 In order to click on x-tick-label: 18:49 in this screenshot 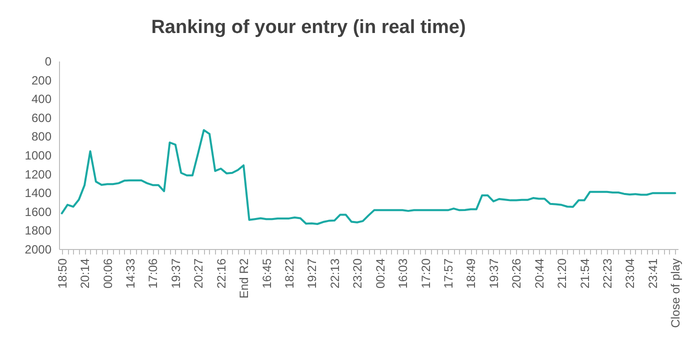, I will do `click(471, 273)`.